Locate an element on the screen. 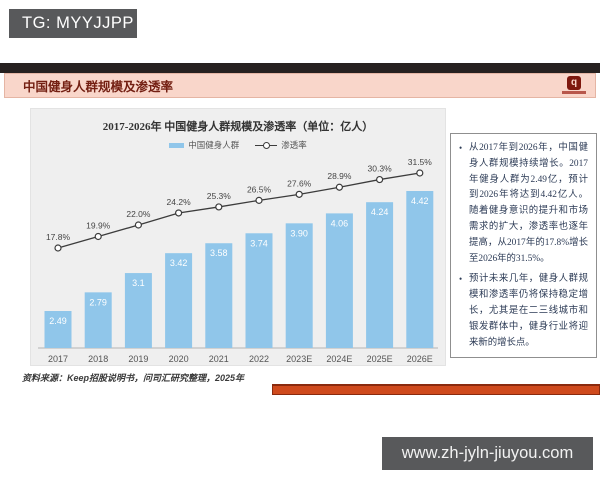 Image resolution: width=600 pixels, height=480 pixels. brand-logo: q is located at coordinates (574, 84).